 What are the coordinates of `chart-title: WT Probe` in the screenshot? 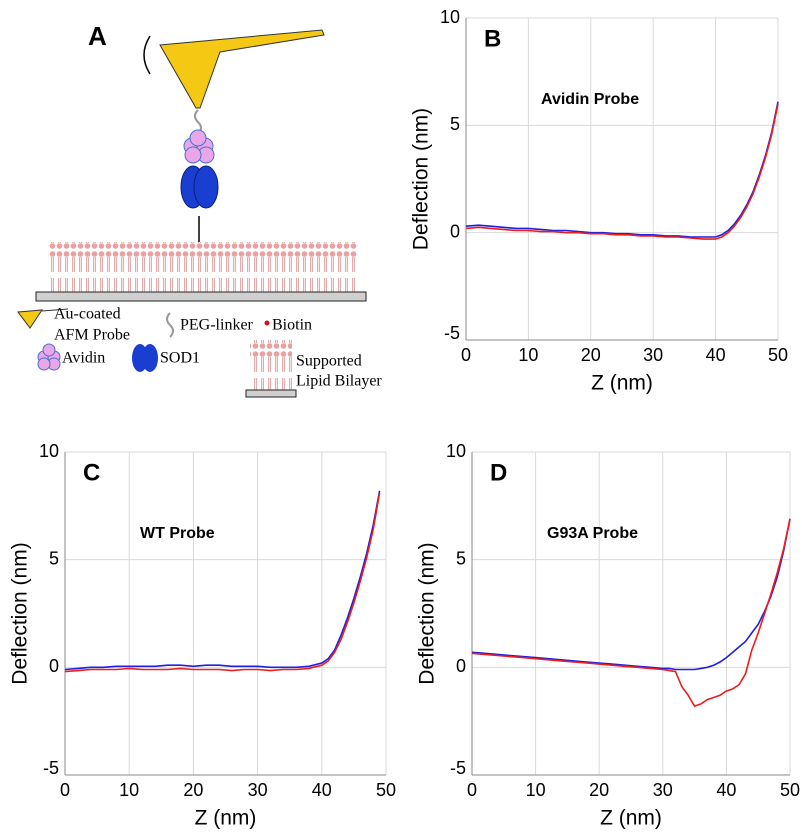 It's located at (177, 533).